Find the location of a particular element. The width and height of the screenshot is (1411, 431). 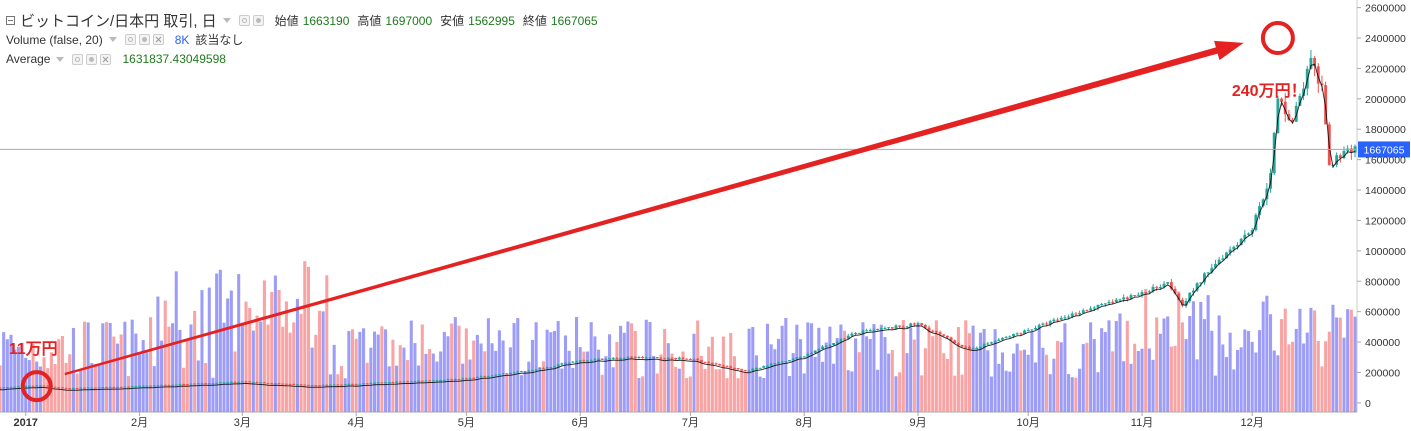

average-visibility-icon is located at coordinates (78, 59).